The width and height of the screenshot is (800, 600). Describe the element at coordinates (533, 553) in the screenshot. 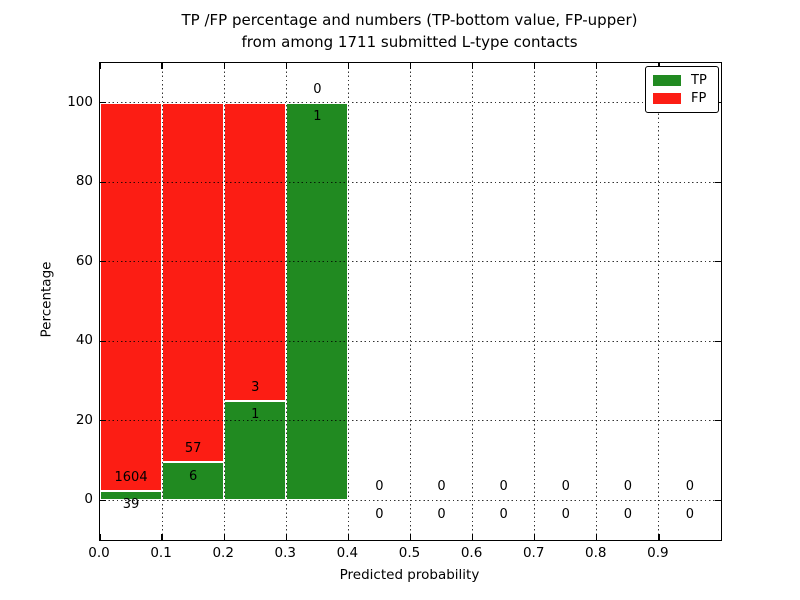

I see `x-tick-label: 0.7` at that location.